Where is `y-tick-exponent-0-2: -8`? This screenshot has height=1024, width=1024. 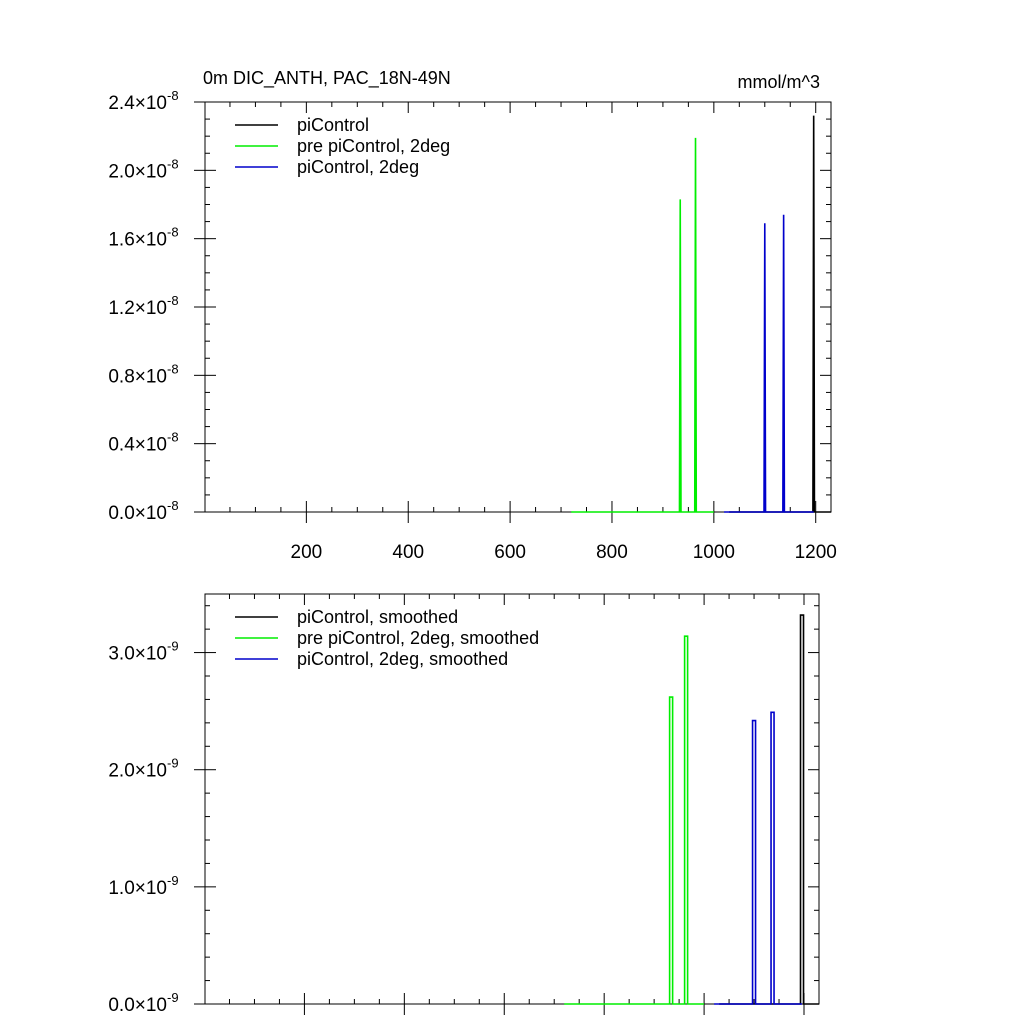 y-tick-exponent-0-2: -8 is located at coordinates (173, 368).